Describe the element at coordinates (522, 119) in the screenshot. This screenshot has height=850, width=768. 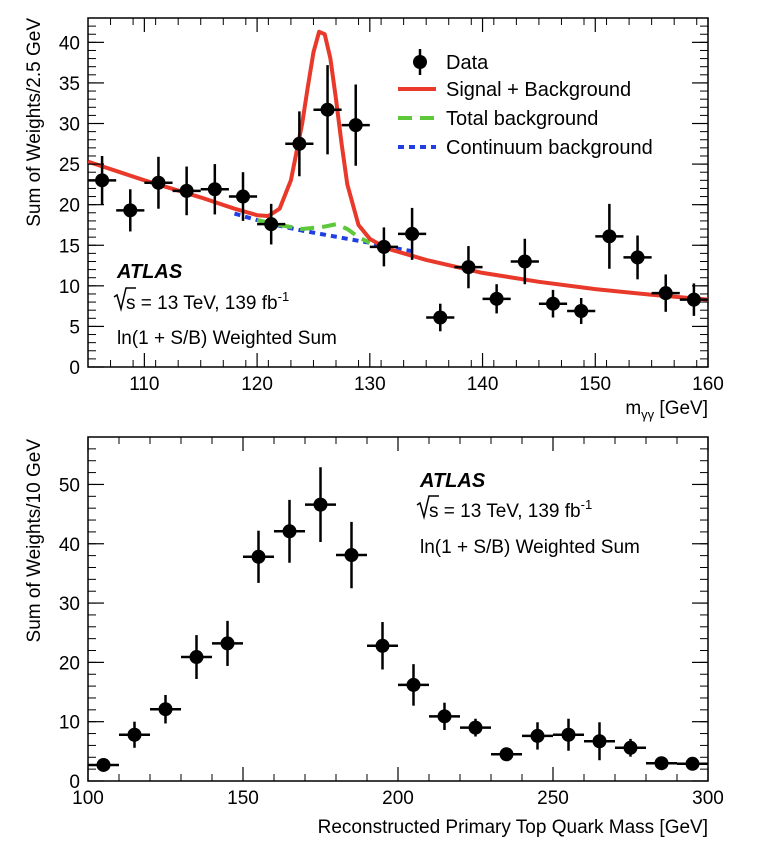
I see `legend-label-total-background: Total background` at that location.